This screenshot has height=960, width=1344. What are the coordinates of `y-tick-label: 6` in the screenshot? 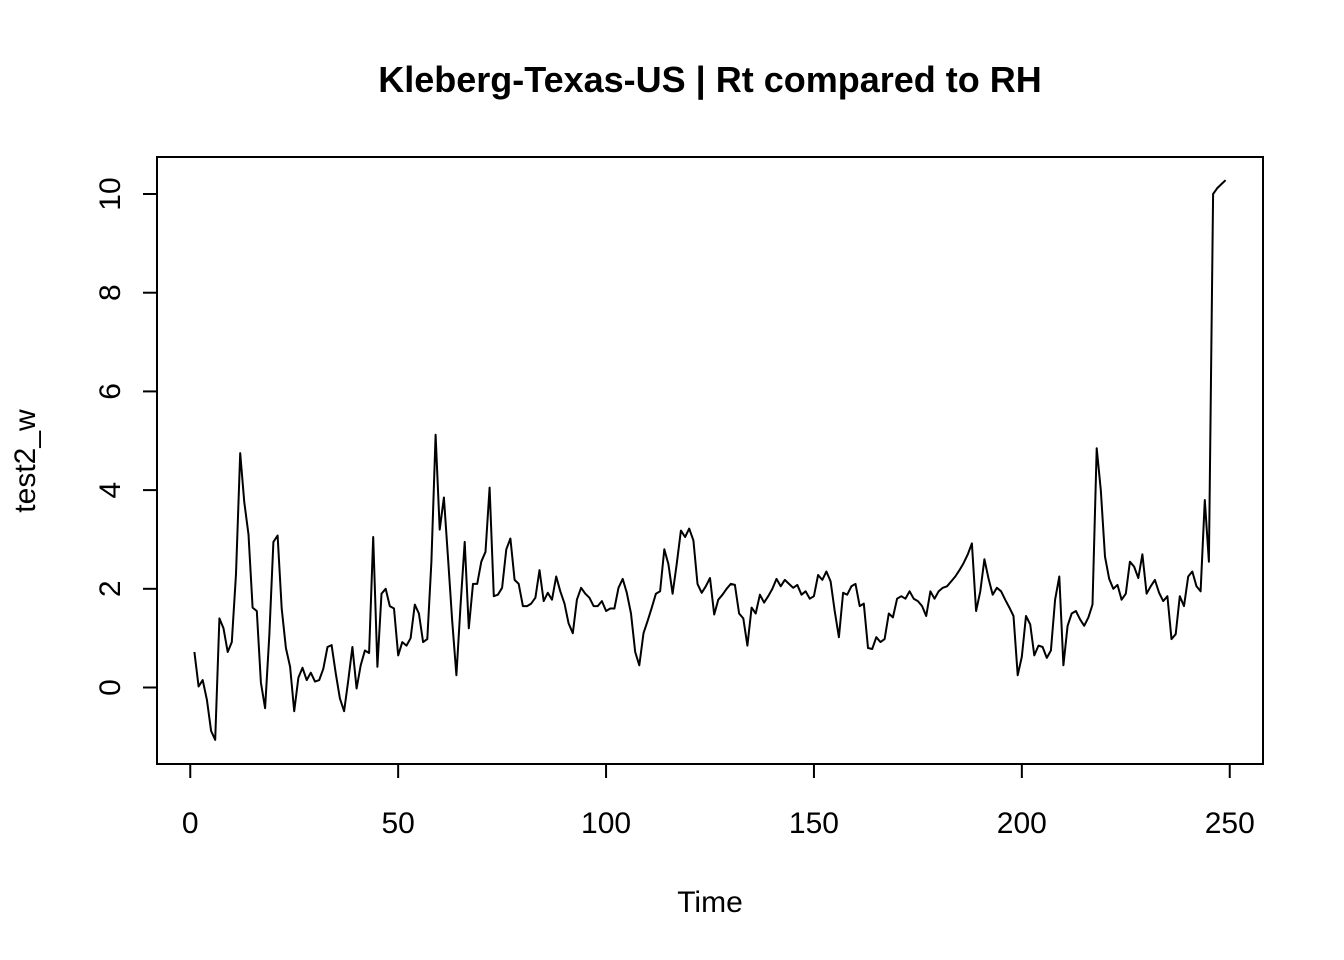 It's located at (110, 391).